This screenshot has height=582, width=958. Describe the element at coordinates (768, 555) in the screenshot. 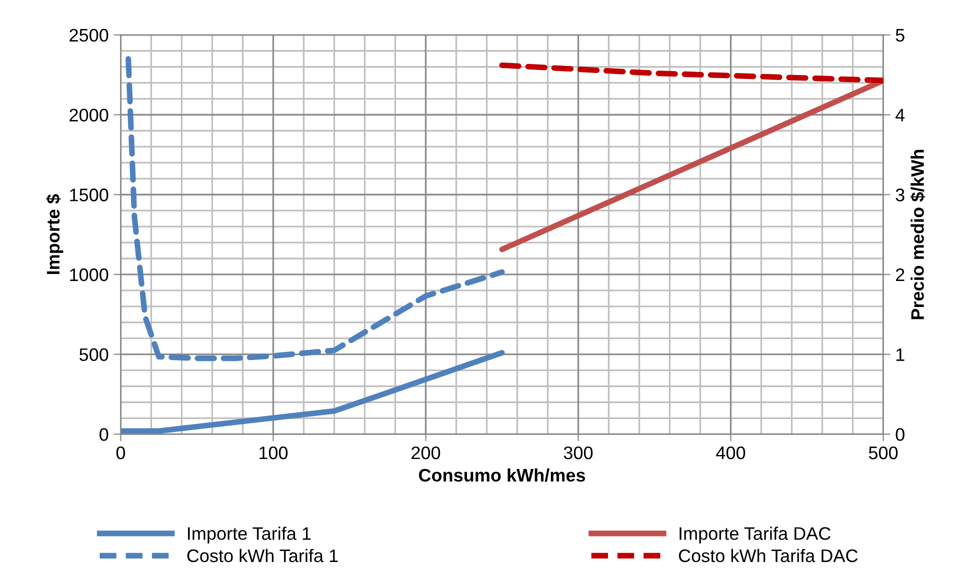

I see `legend-label: Costo kWh Tarifa DAC` at that location.